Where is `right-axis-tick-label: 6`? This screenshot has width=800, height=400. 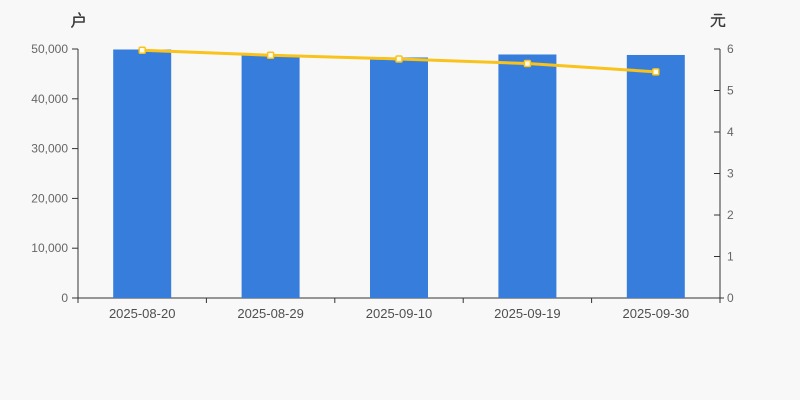
right-axis-tick-label: 6 is located at coordinates (730, 49).